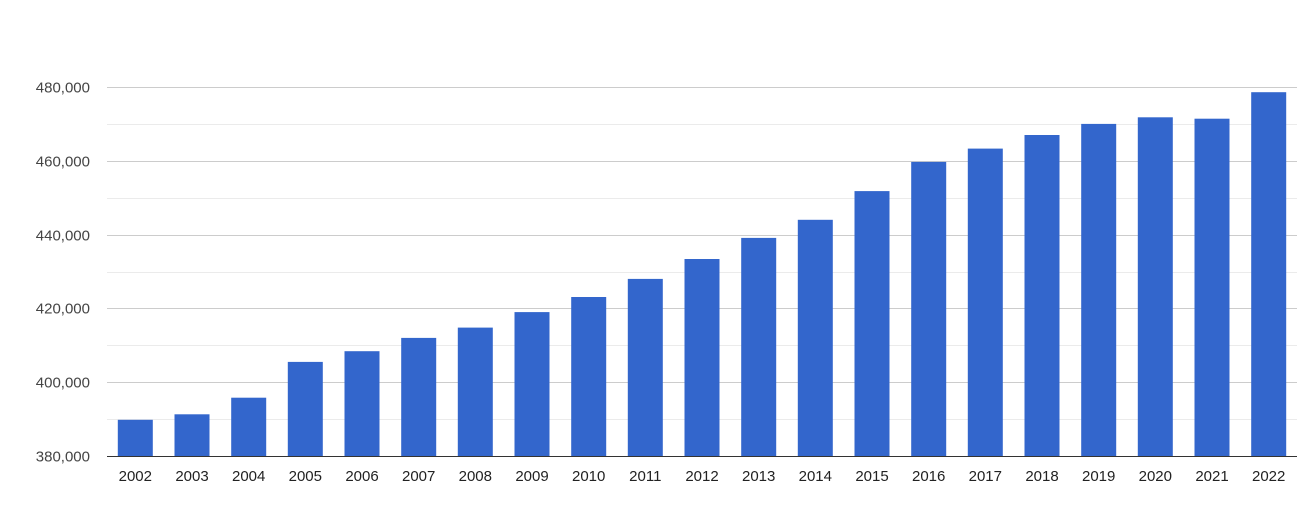  Describe the element at coordinates (1212, 287) in the screenshot. I see `bar-2021` at that location.